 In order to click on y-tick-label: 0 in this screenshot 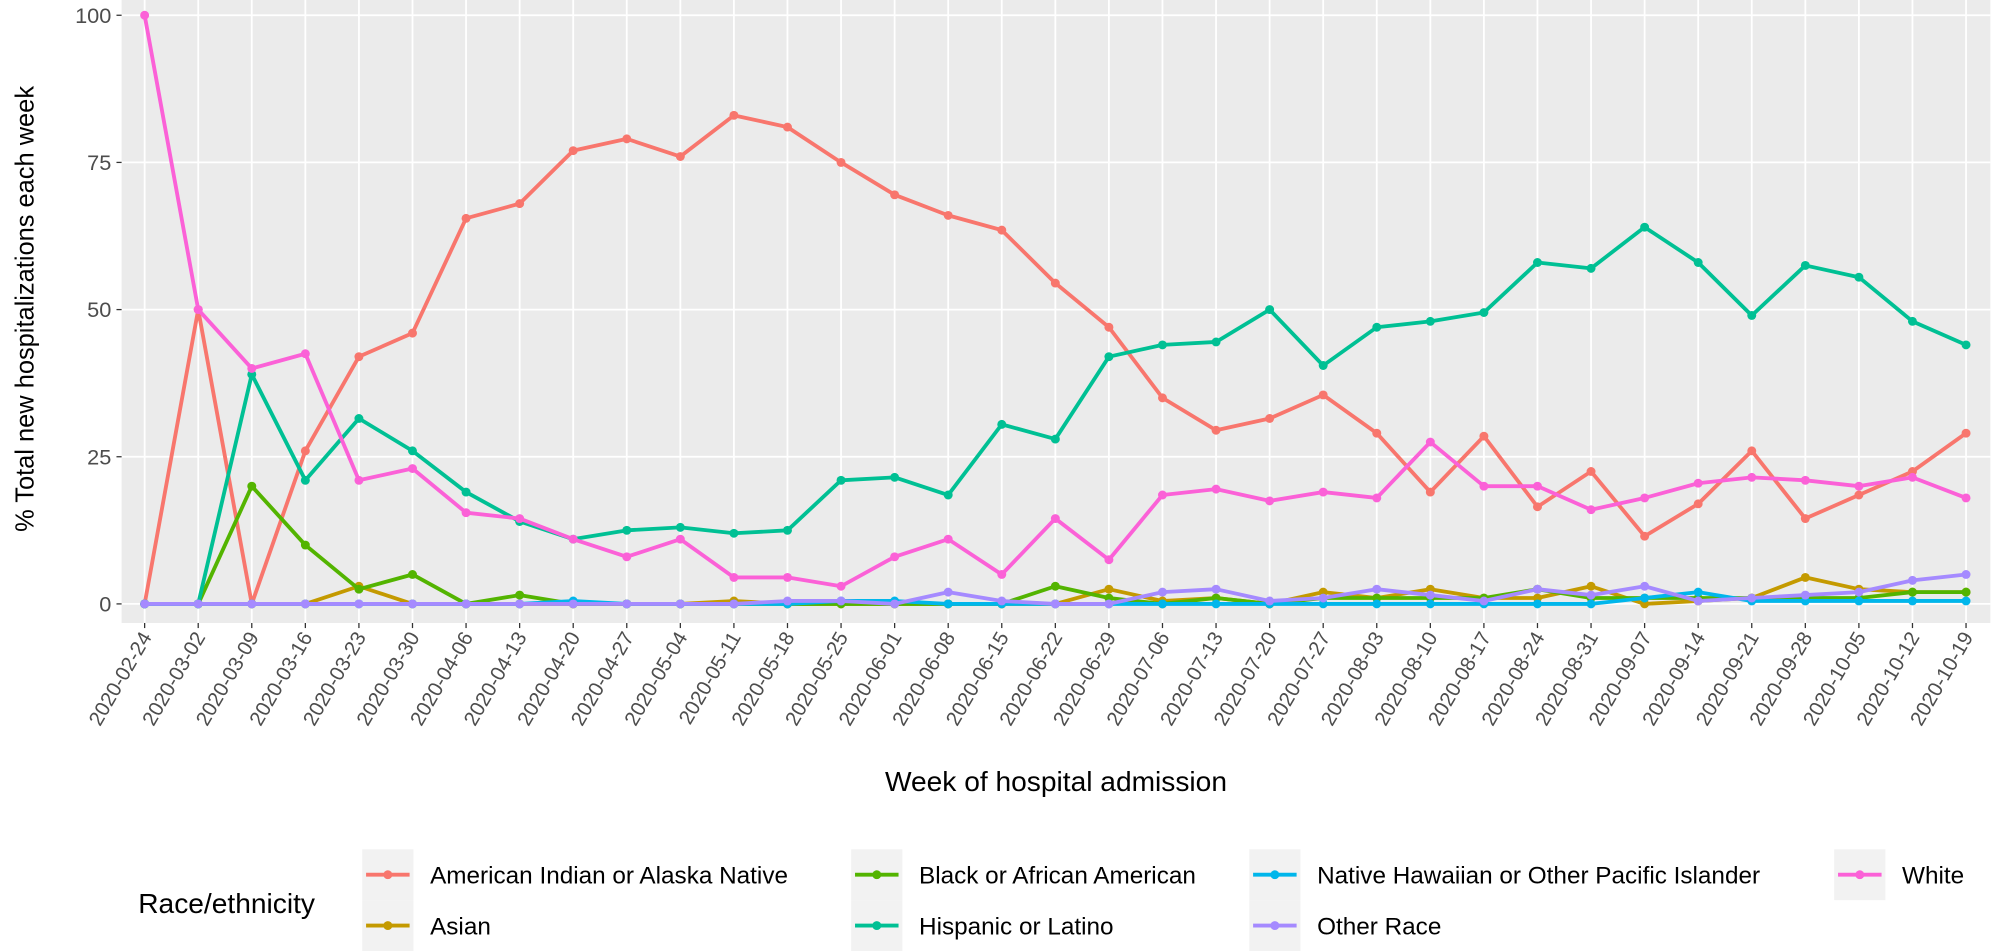, I will do `click(105, 604)`.